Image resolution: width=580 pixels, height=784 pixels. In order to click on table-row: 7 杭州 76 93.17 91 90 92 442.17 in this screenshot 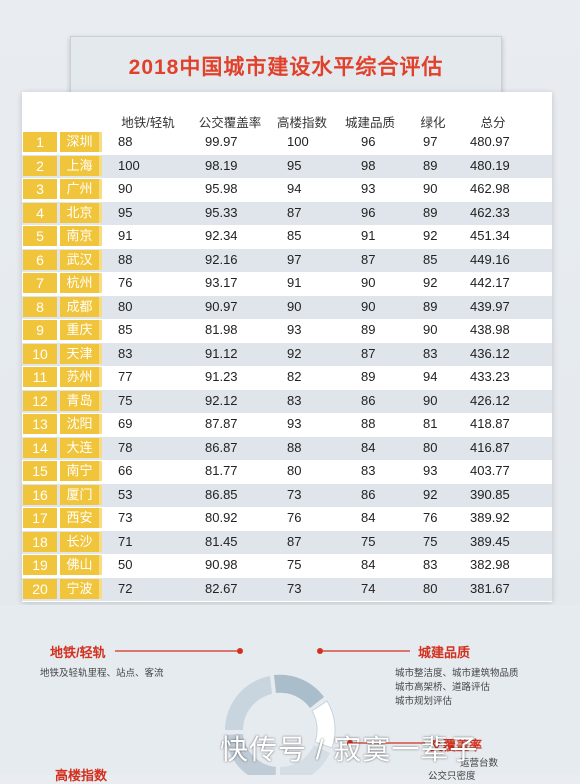, I will do `click(287, 284)`.